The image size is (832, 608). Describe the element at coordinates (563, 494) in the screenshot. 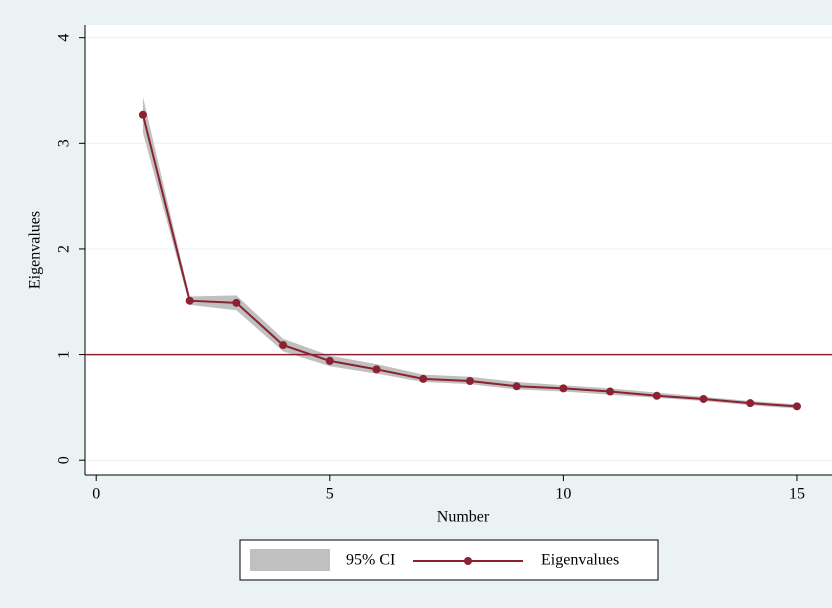

I see `x-tick-label: 10` at that location.